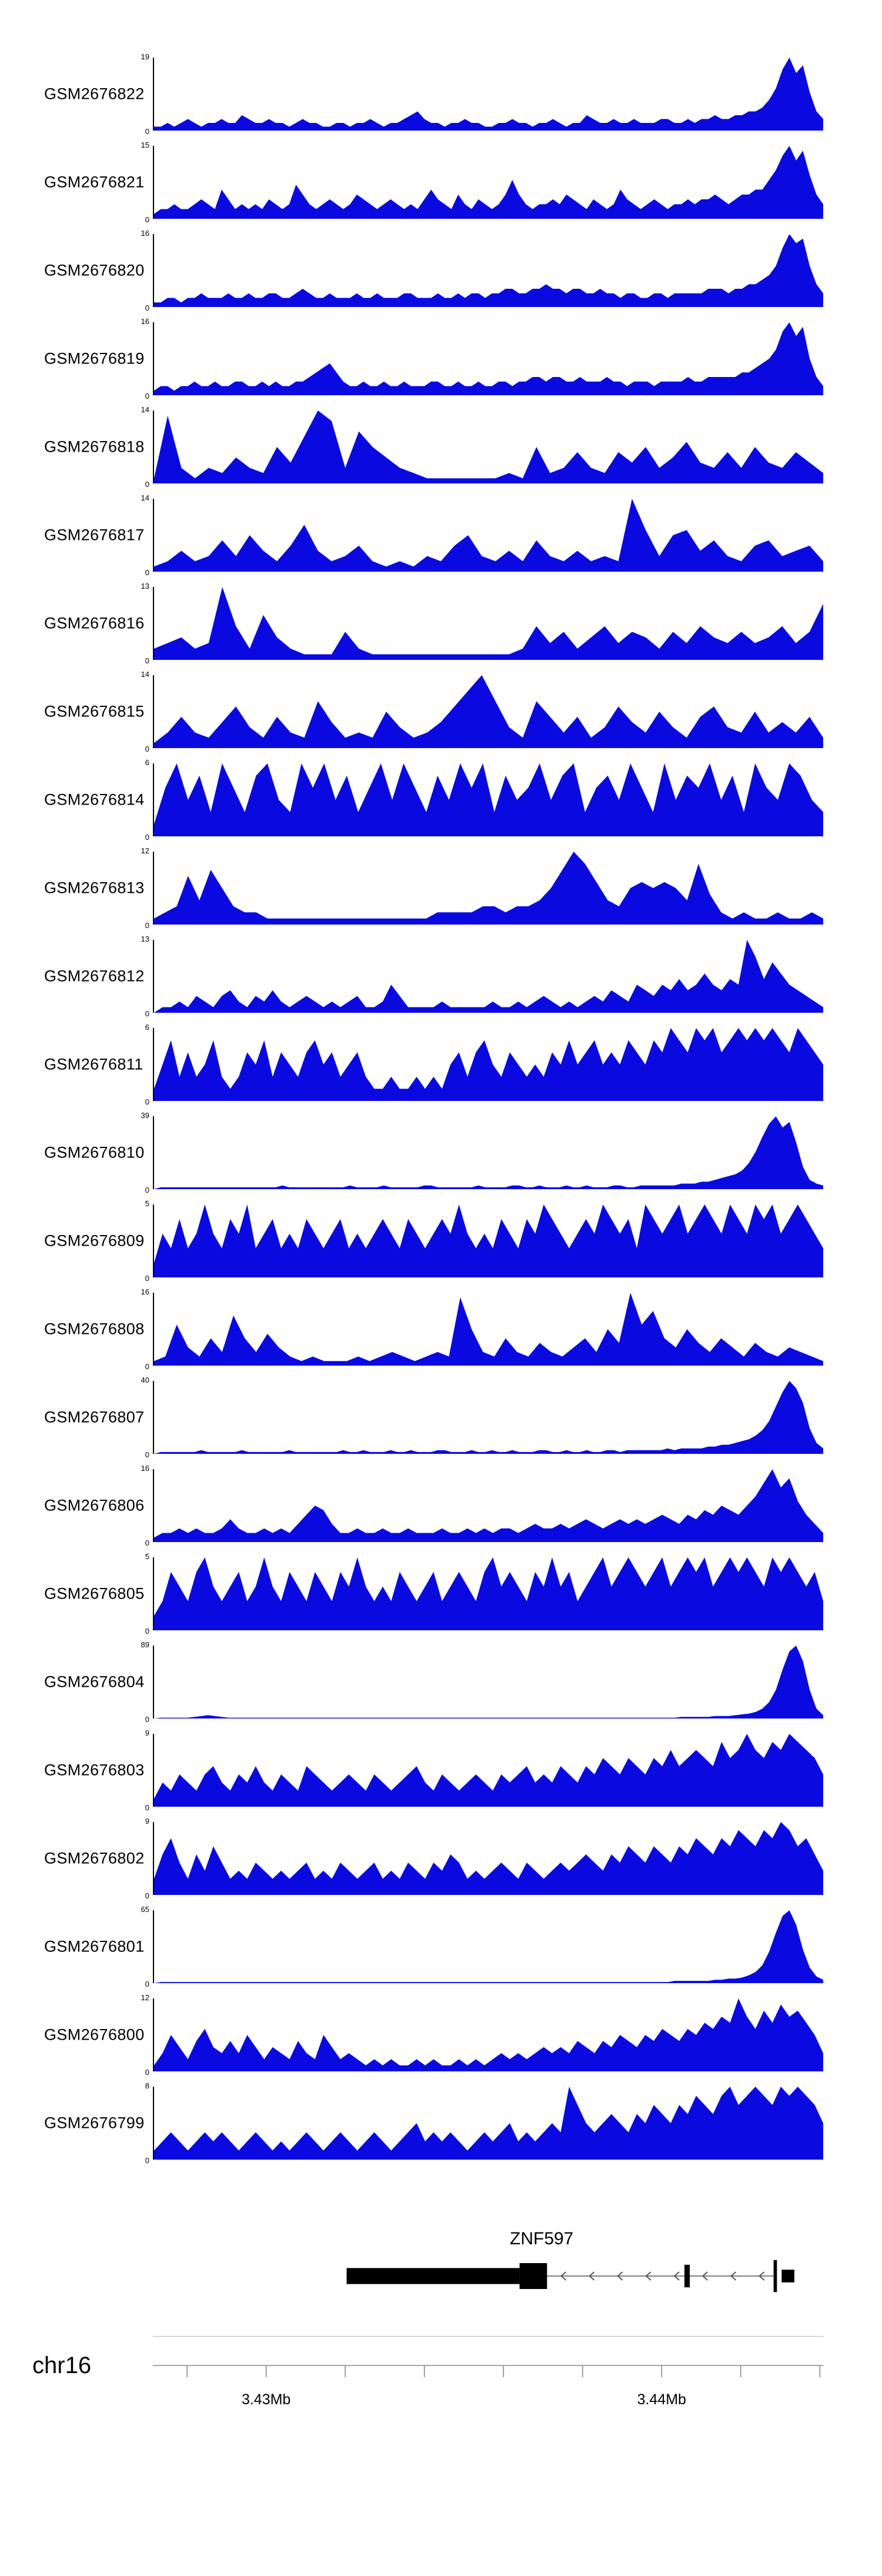 This screenshot has width=882, height=2576. I want to click on track-plot-area: 12 0, so click(482, 888).